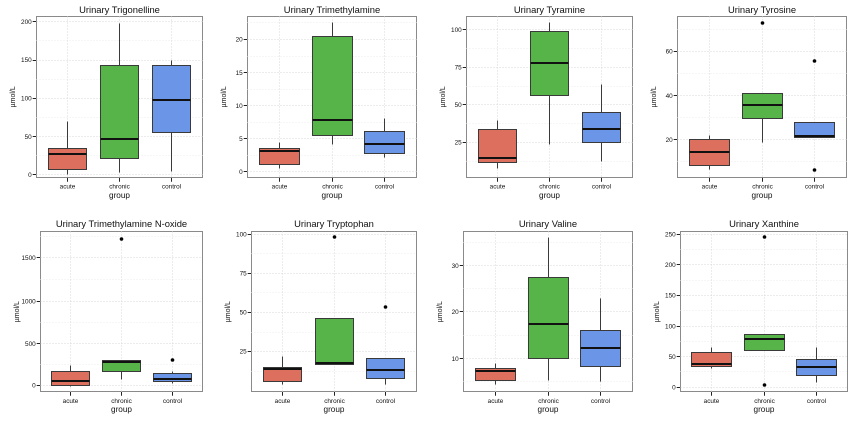  I want to click on svg-text: 1500, so click(28, 258).